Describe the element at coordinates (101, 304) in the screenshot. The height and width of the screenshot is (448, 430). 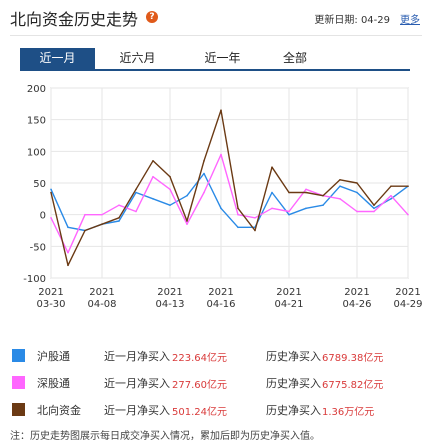
I see `x-tick-date: 04-08` at that location.